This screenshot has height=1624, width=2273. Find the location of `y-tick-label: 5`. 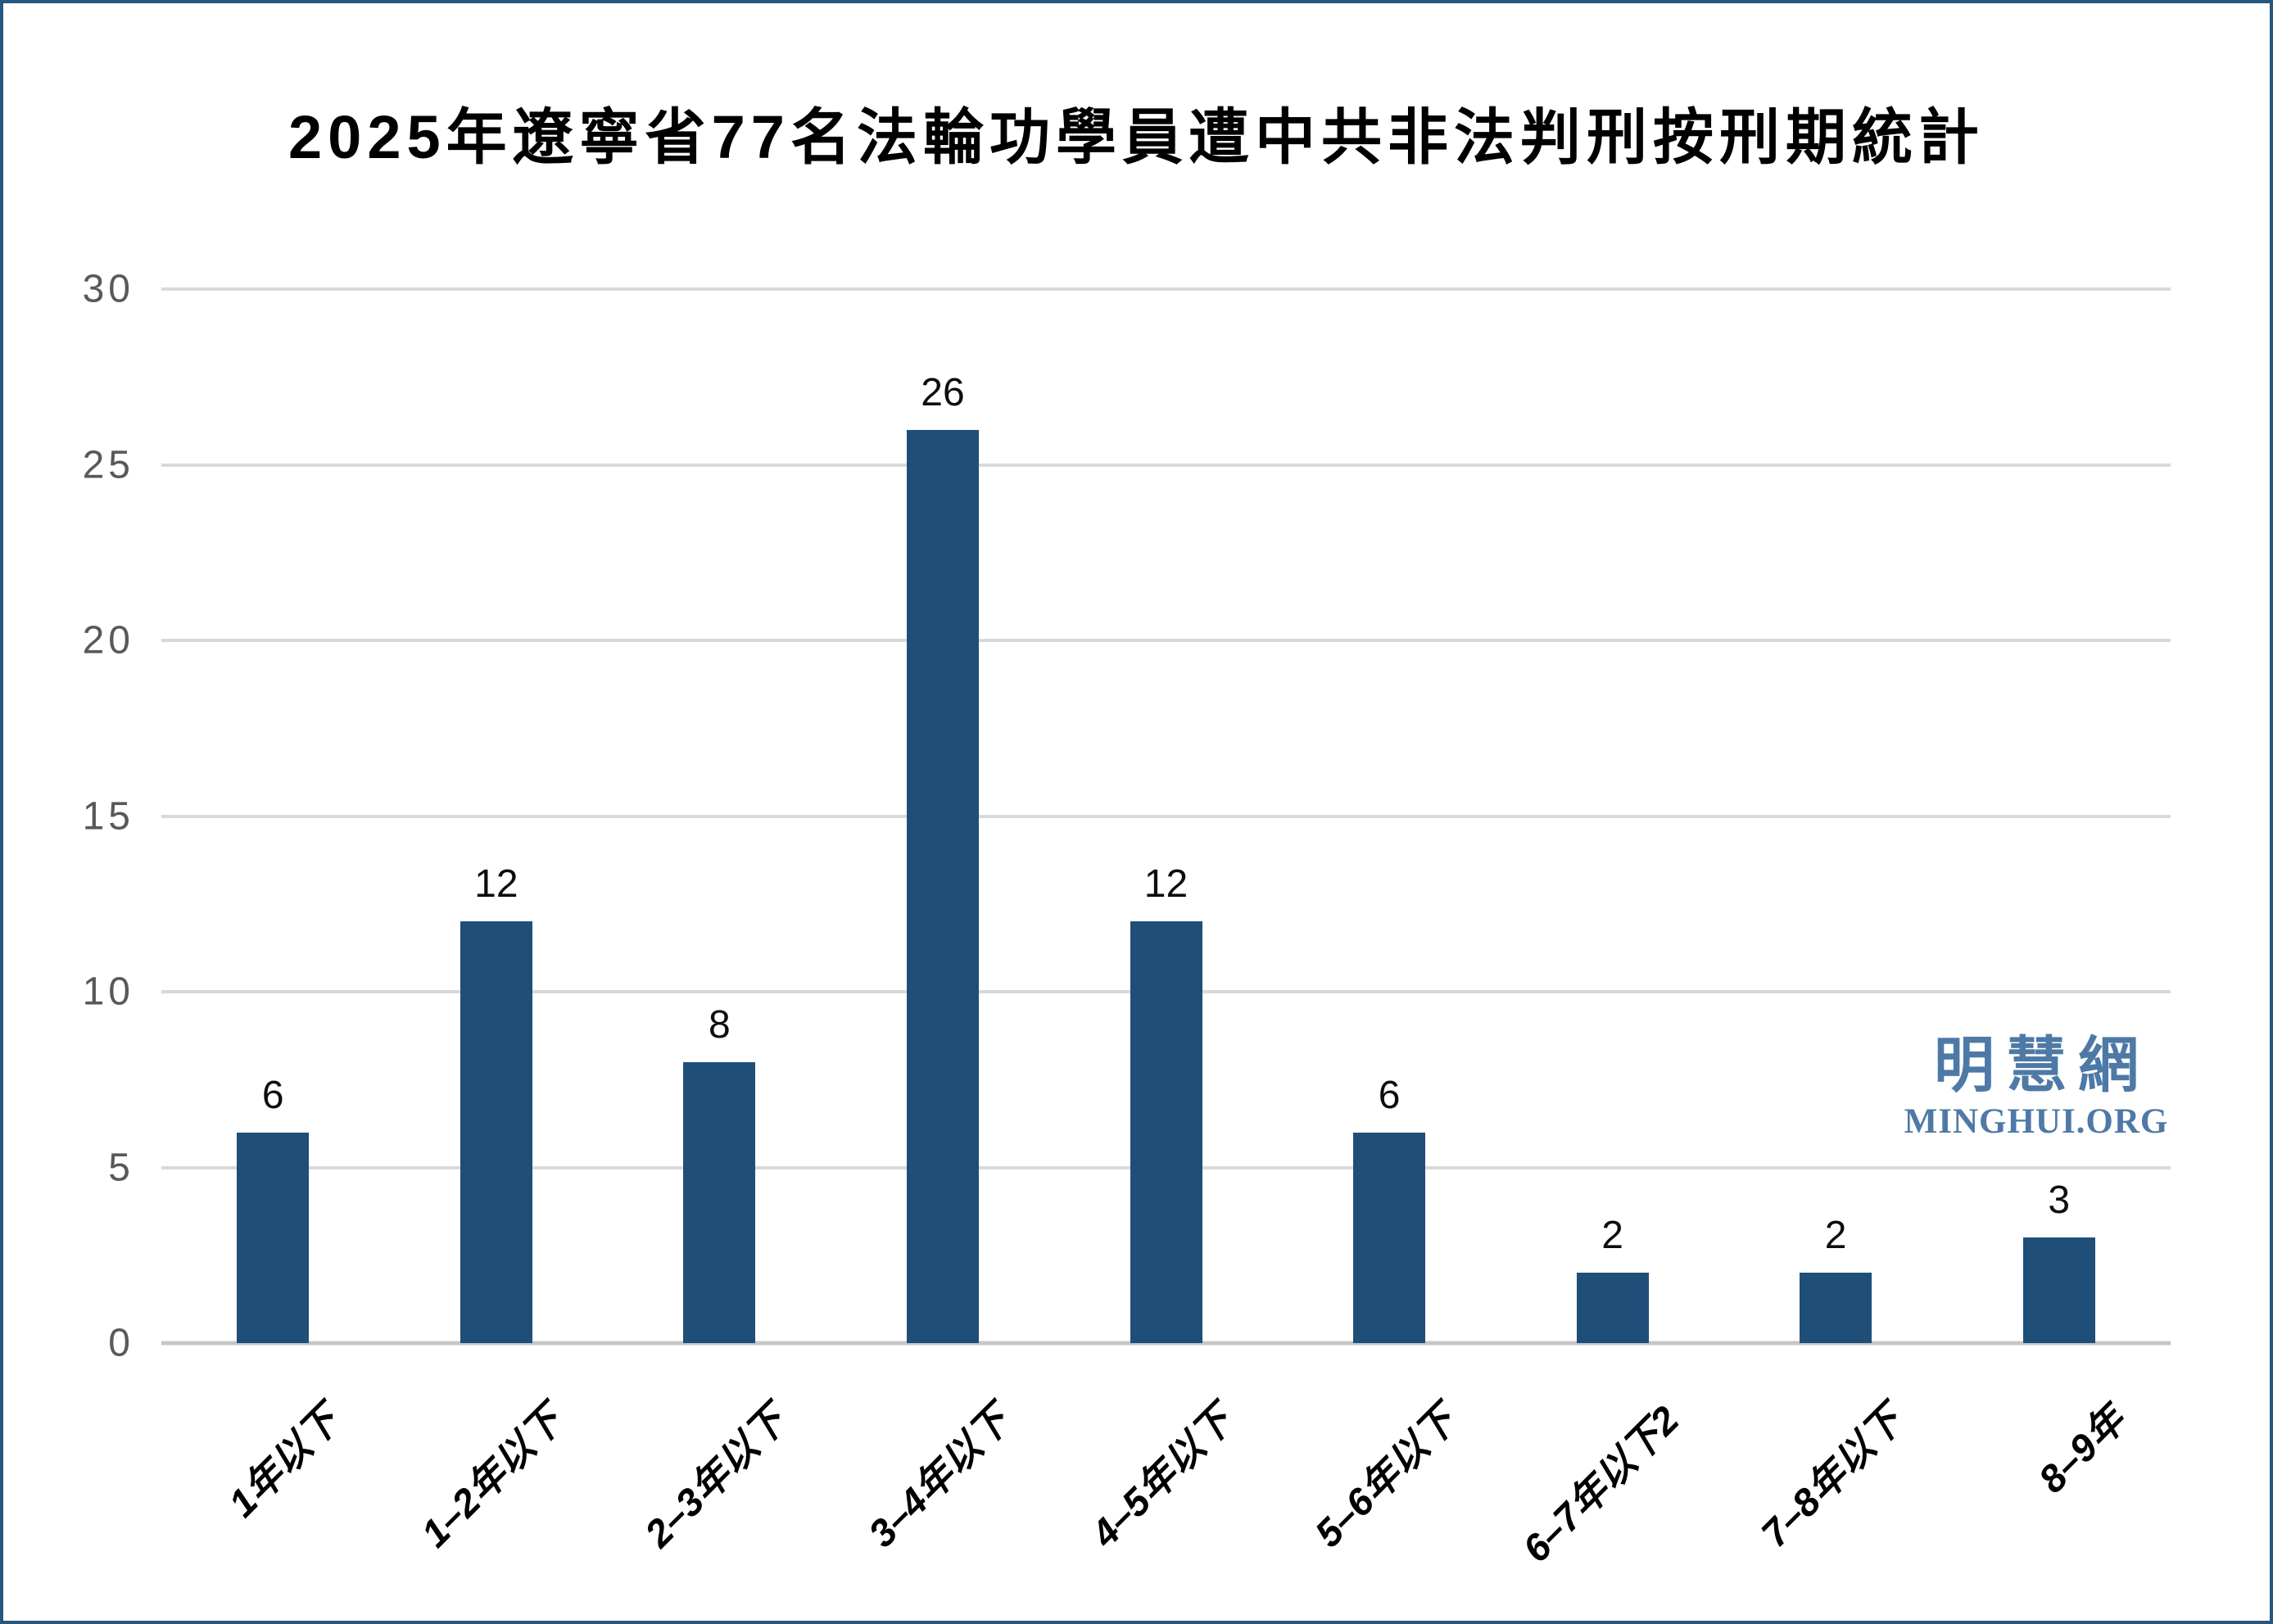

y-tick-label: 5 is located at coordinates (121, 1167).